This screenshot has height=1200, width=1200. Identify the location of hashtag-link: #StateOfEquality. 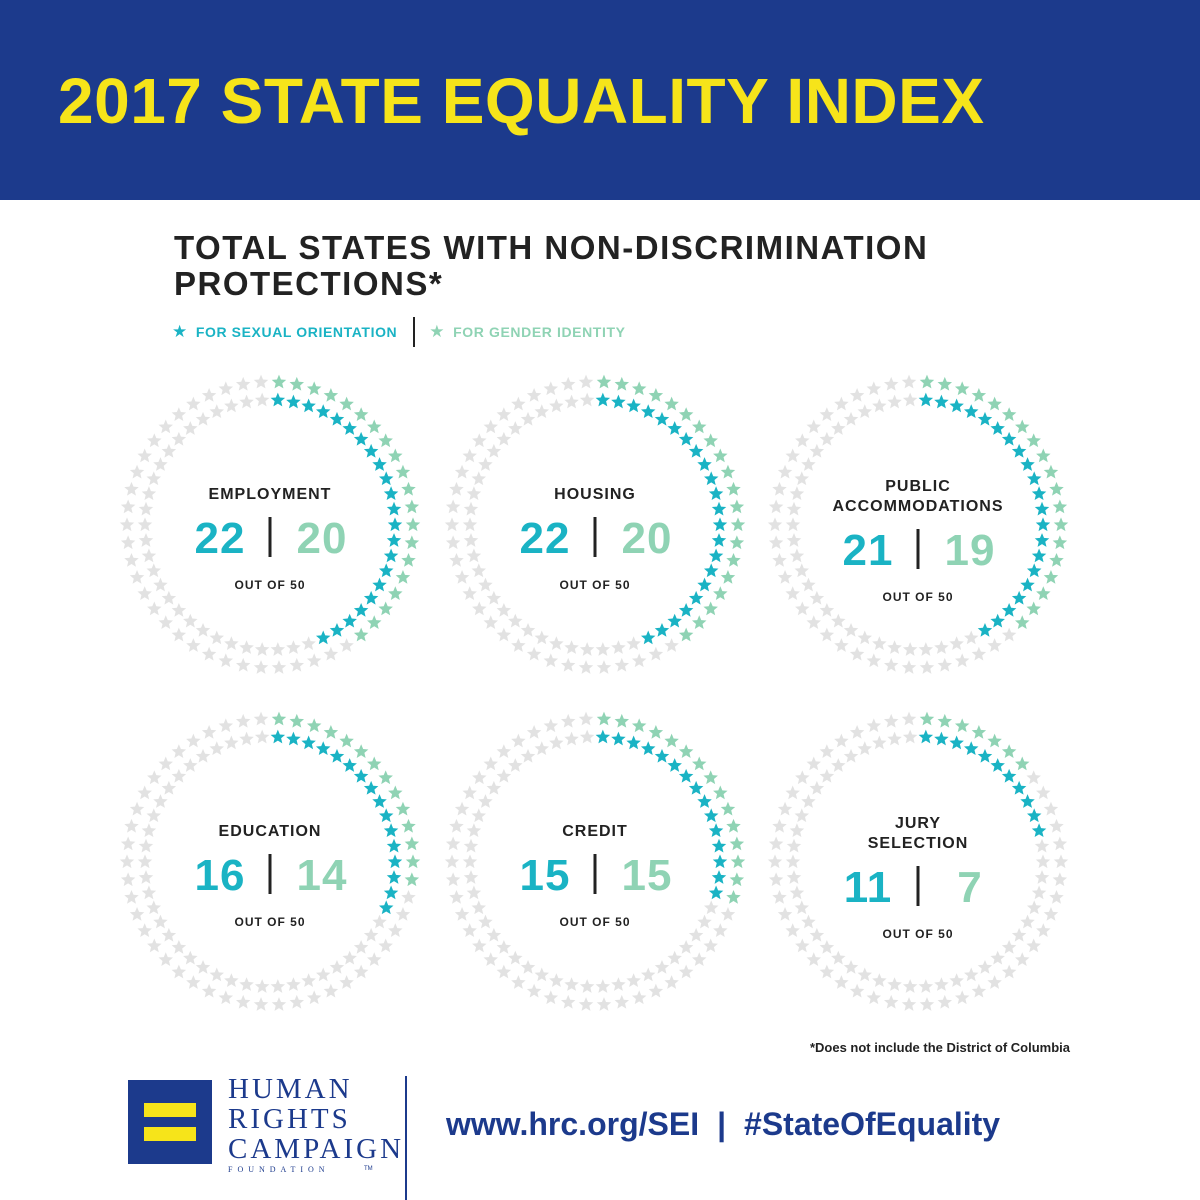
(872, 1124).